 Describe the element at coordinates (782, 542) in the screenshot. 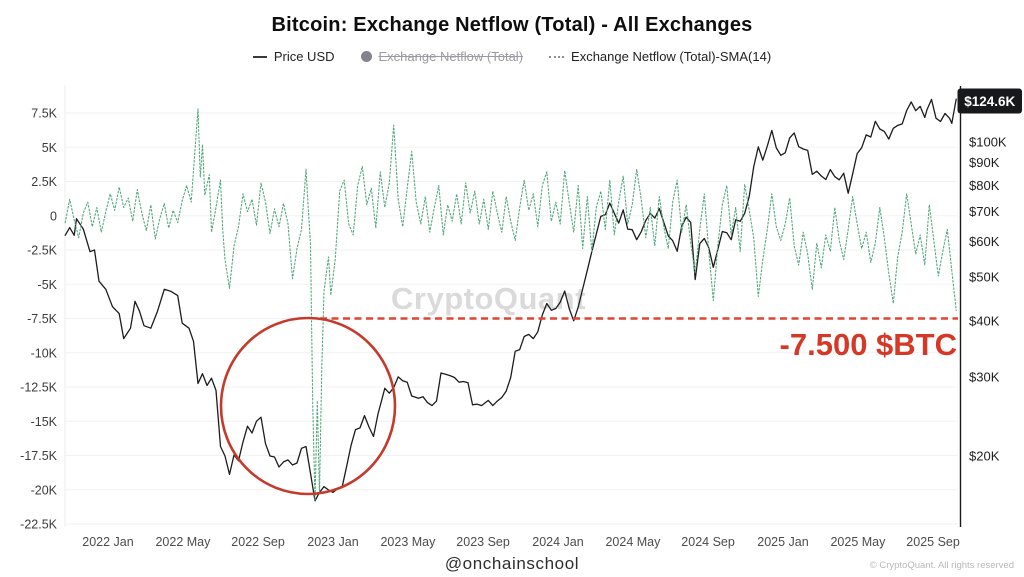

I see `x-axis-tick-label: 2025 Jan` at that location.